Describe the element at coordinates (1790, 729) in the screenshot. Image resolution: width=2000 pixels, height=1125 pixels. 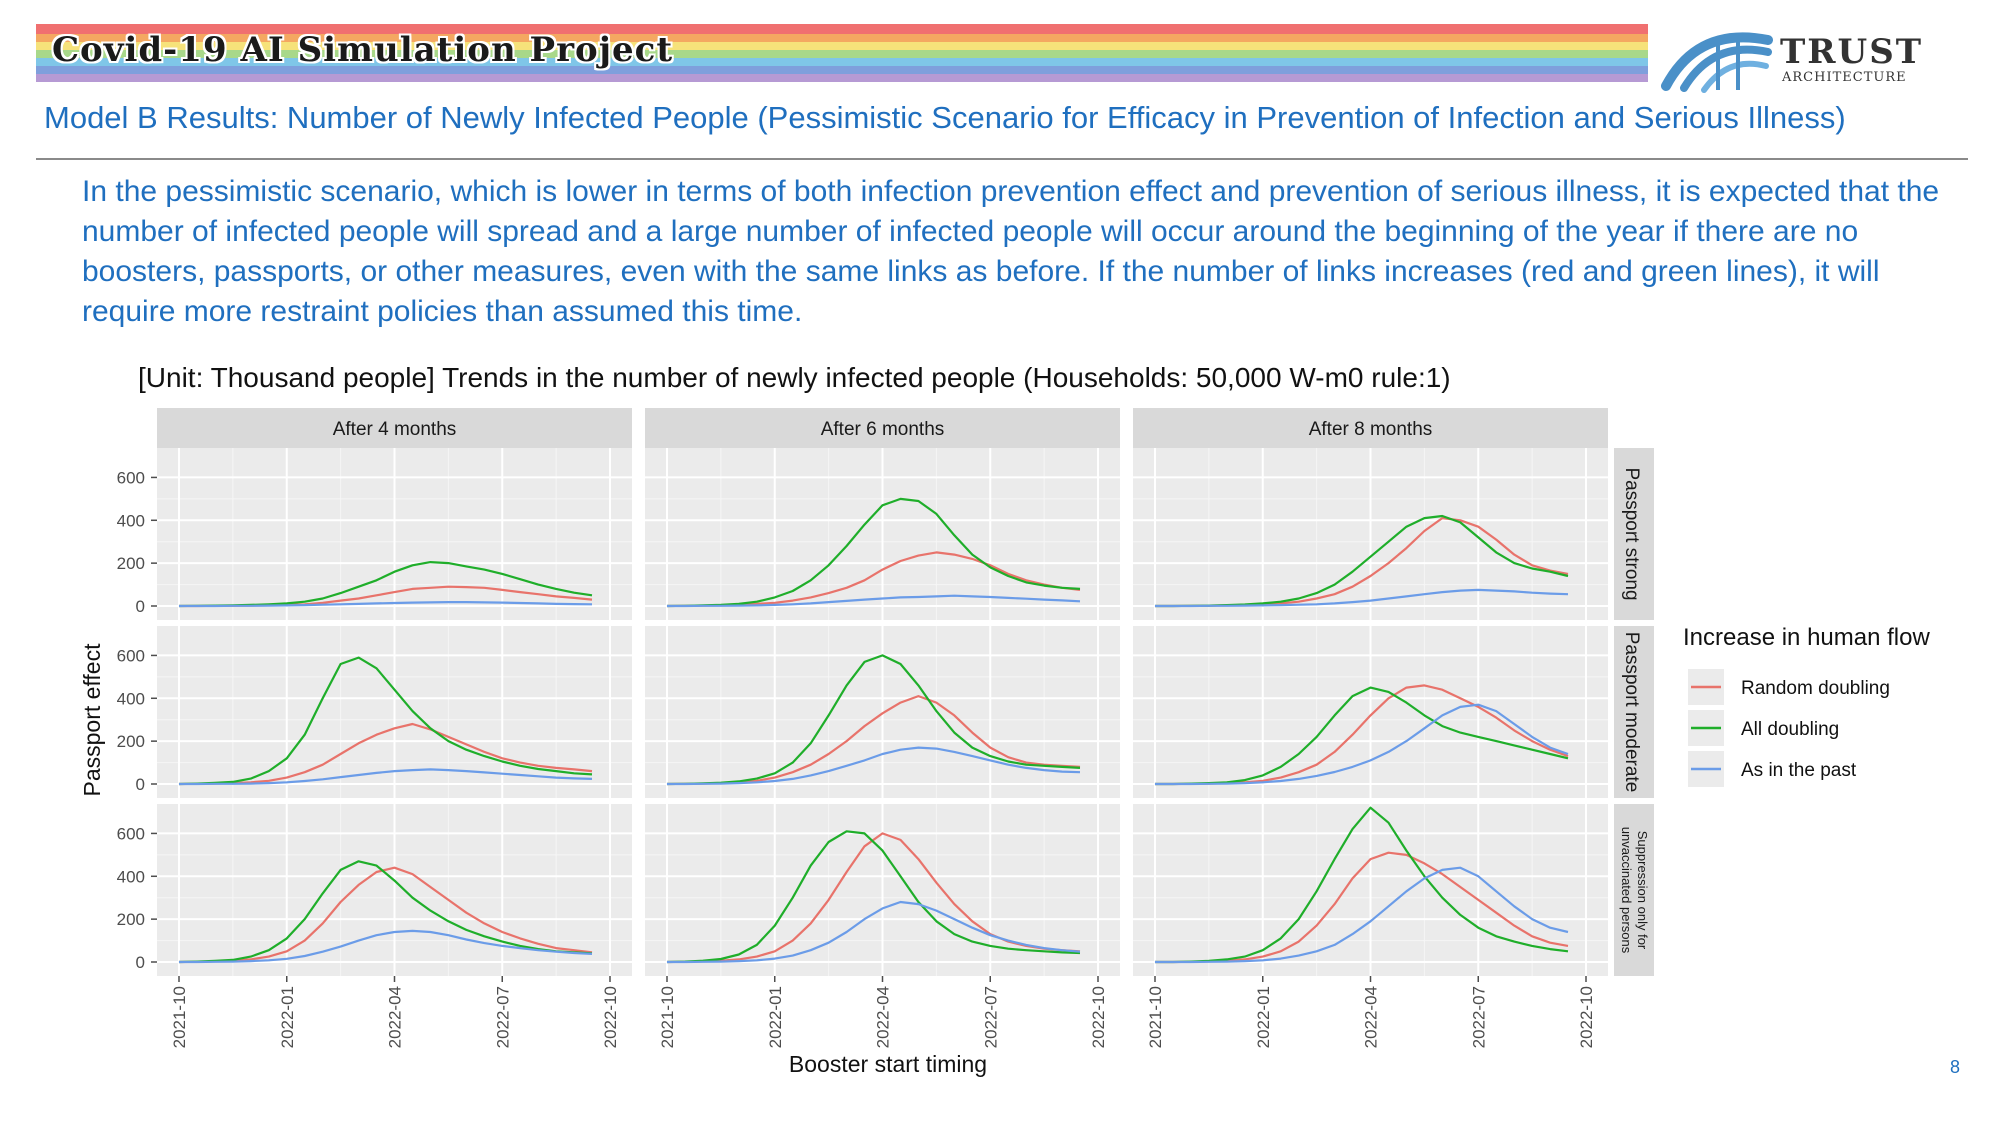
I see `legend-label: All doubling` at that location.